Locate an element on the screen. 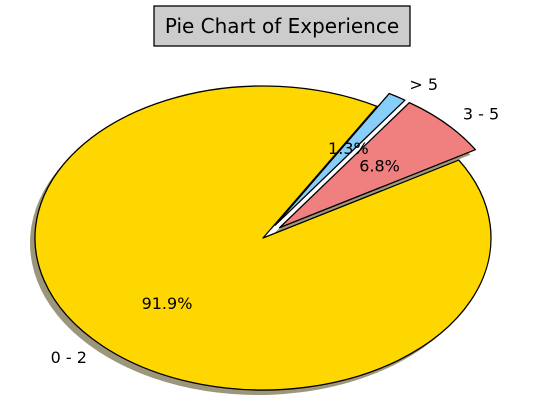  slice-percent-3-5: 6.8% is located at coordinates (379, 165).